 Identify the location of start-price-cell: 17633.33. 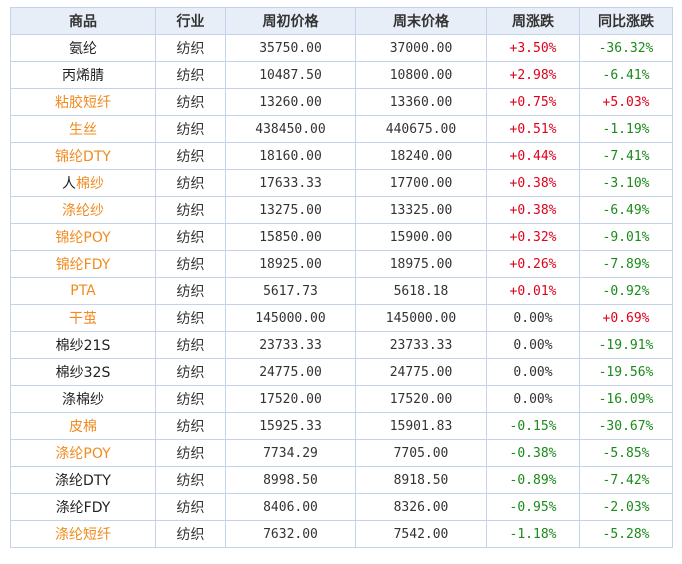
(290, 183).